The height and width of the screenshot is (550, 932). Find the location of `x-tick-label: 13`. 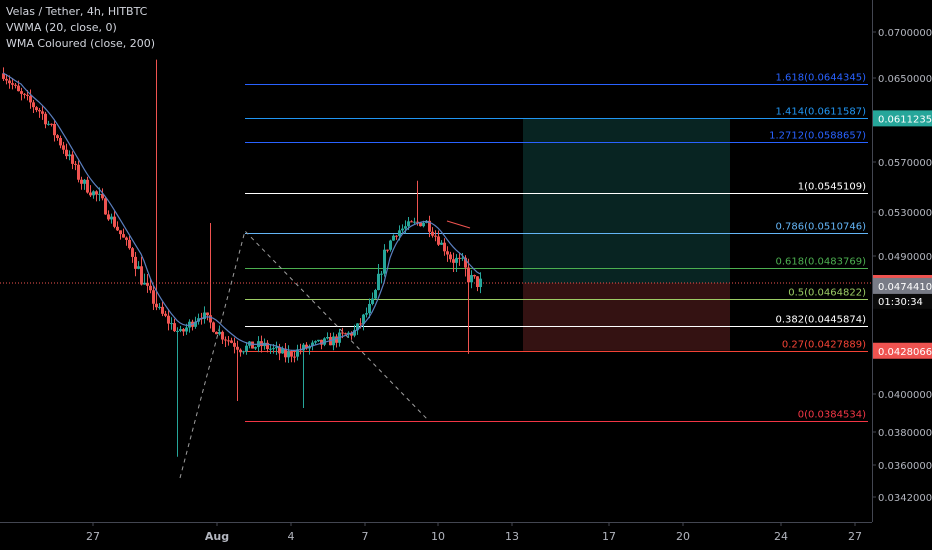

x-tick-label: 13 is located at coordinates (512, 536).